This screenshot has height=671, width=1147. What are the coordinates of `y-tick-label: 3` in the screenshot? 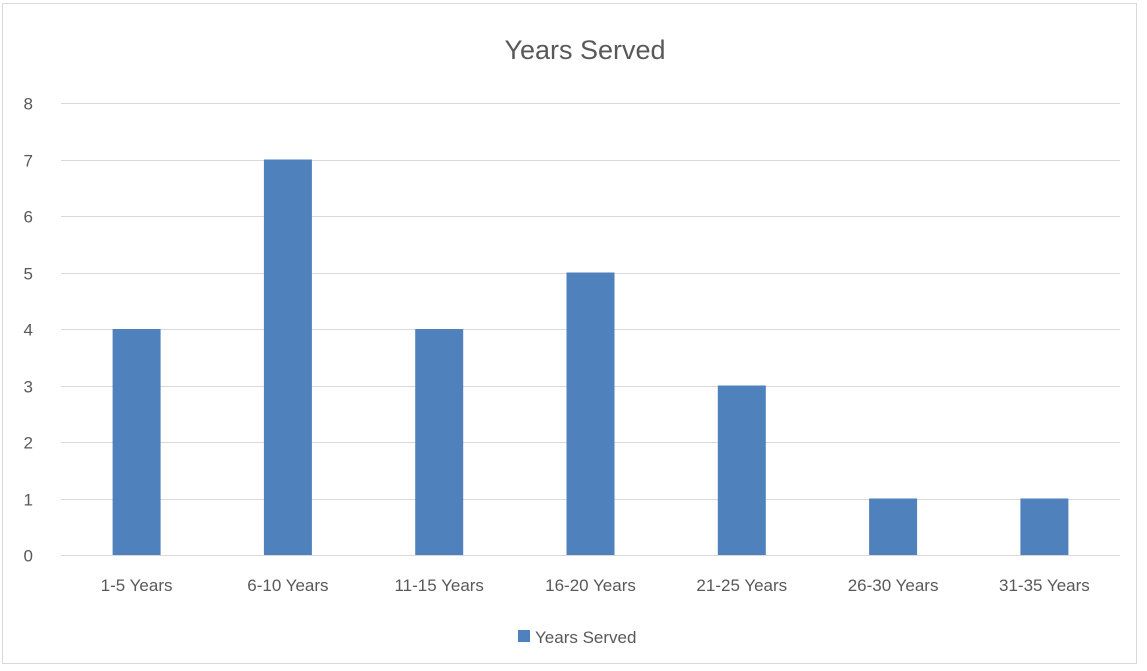 It's located at (28, 387).